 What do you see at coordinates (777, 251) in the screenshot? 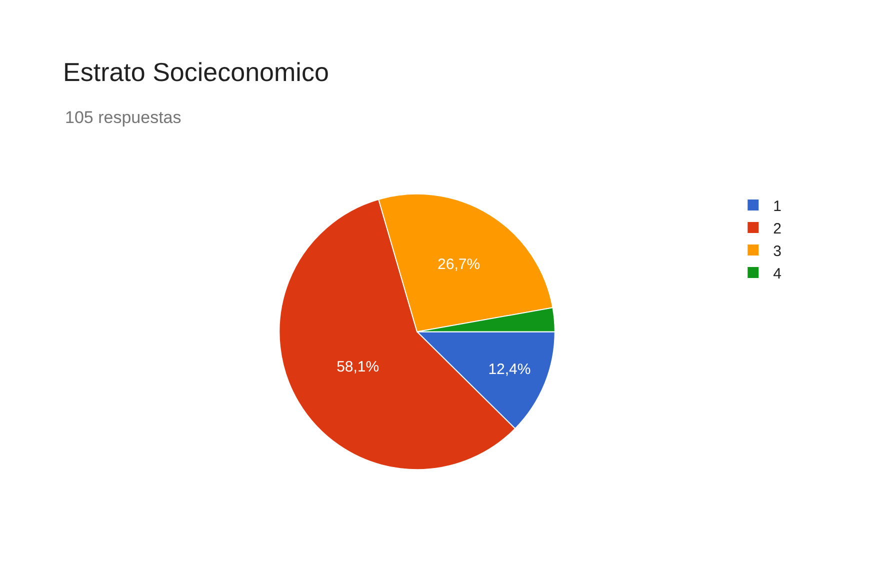
I see `legend-label: 3` at bounding box center [777, 251].